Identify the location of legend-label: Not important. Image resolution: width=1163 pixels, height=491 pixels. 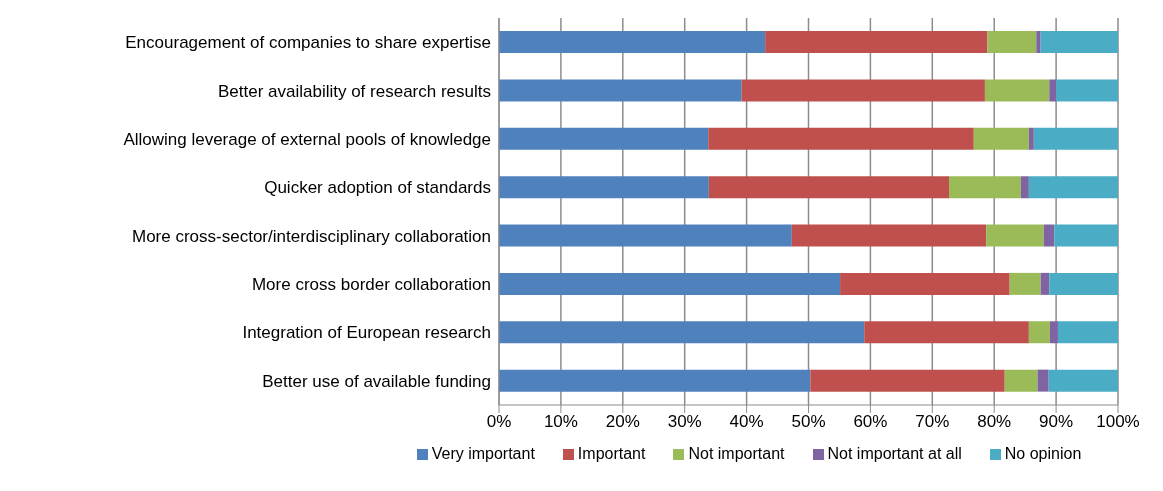
(736, 453).